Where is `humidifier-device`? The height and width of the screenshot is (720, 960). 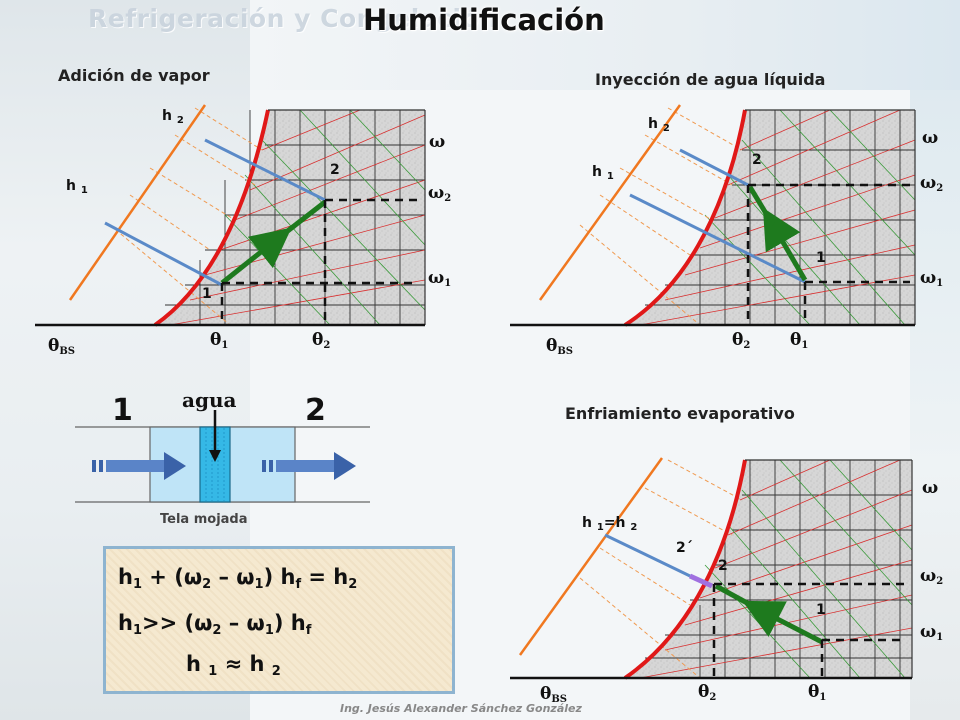 humidifier-device is located at coordinates (222, 456).